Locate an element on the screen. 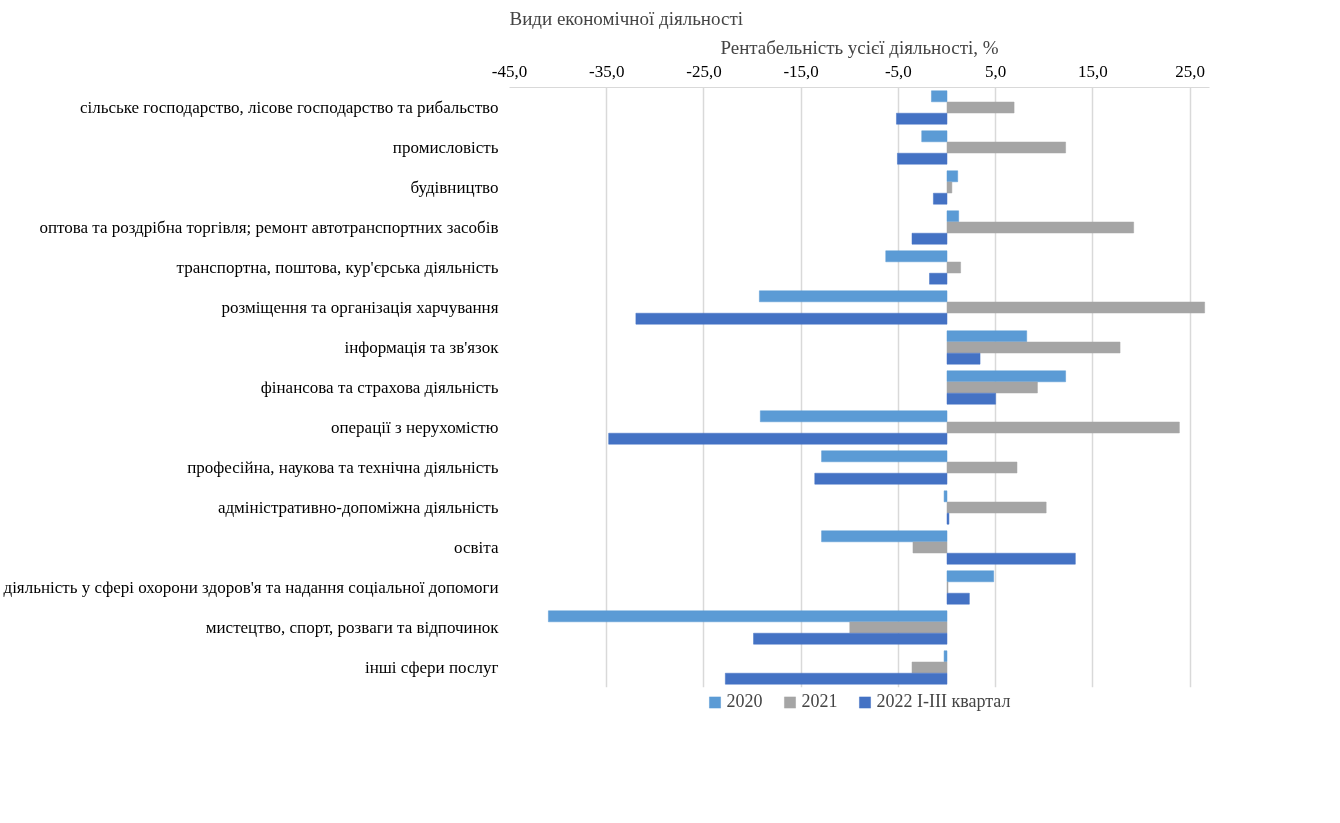 The width and height of the screenshot is (1340, 823). y-tick-label: операції з нерухомістю is located at coordinates (414, 427).